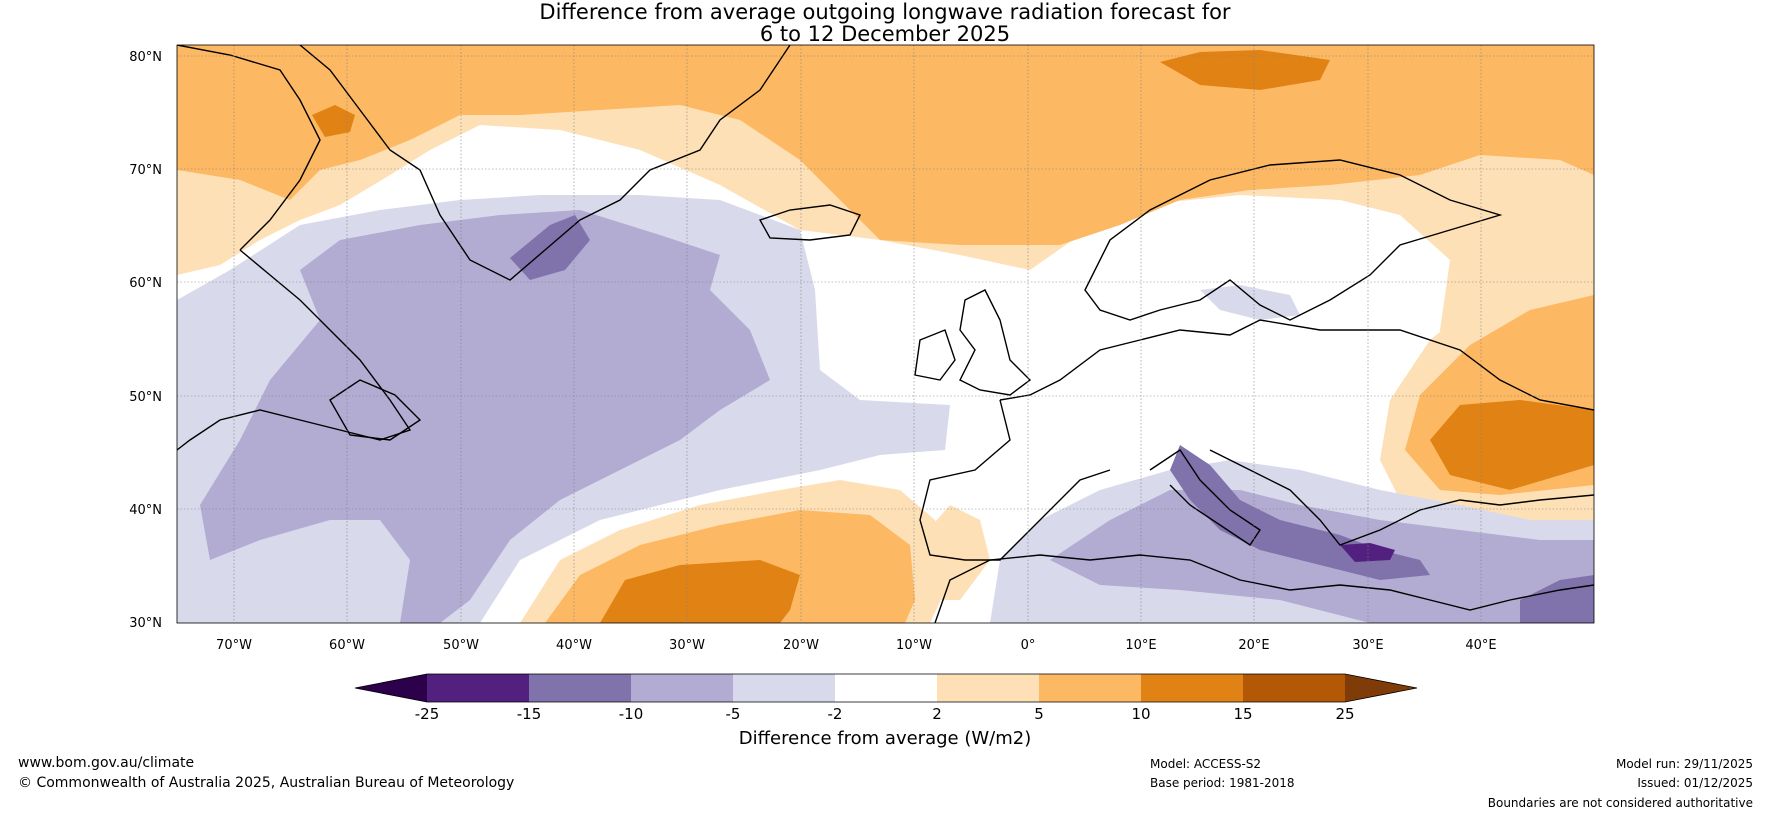 This screenshot has height=816, width=1770. I want to click on colorbar-tick-label: 15, so click(1242, 714).